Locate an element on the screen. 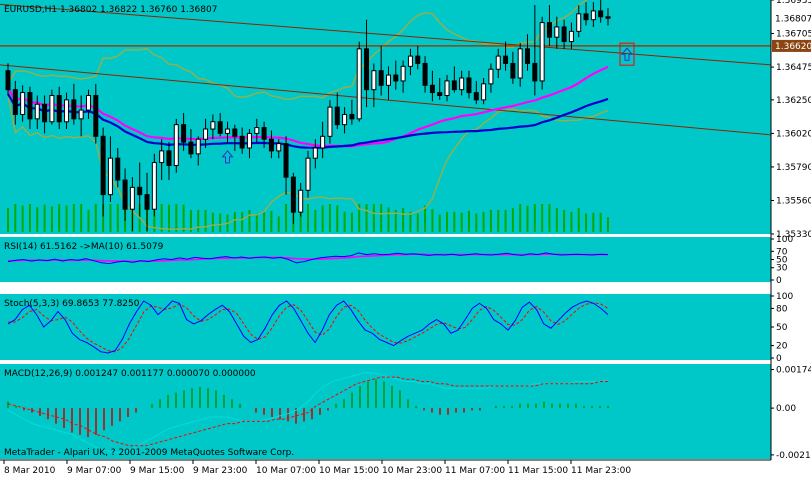 The width and height of the screenshot is (811, 483). stoch-tick-label: 80 is located at coordinates (782, 309).